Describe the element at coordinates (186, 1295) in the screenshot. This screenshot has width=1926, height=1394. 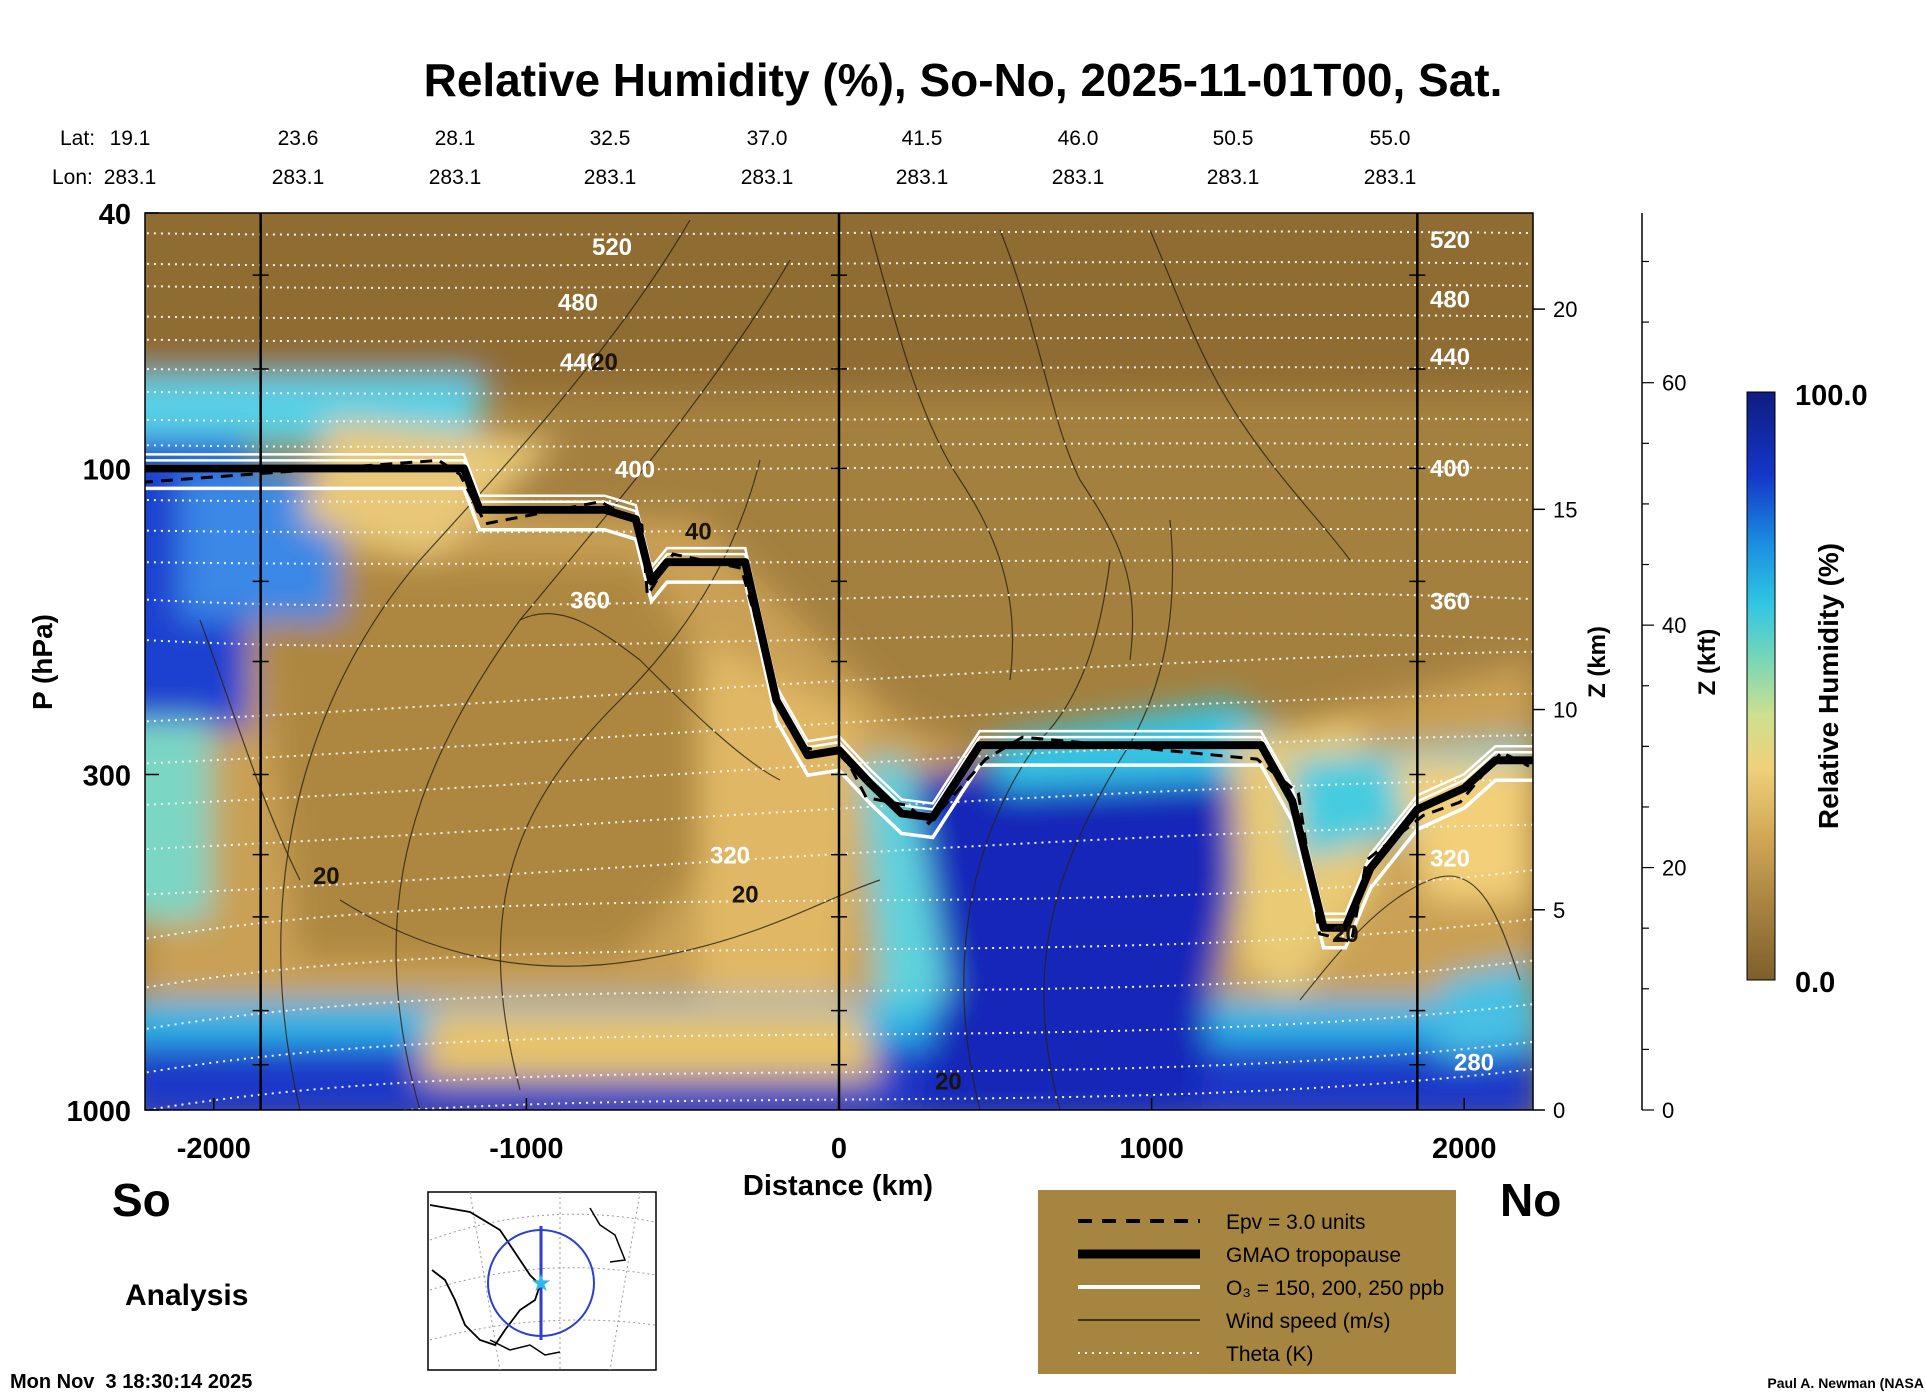
I see `analysis-label: Analysis` at that location.